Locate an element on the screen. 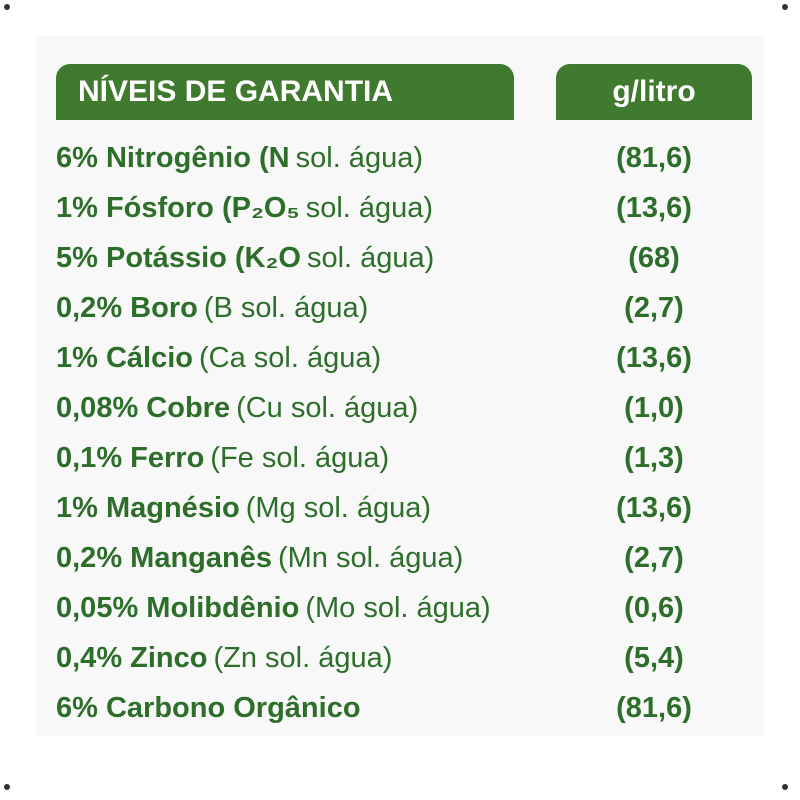  nutrient-label: 0,05% Molibdênio is located at coordinates (178, 608).